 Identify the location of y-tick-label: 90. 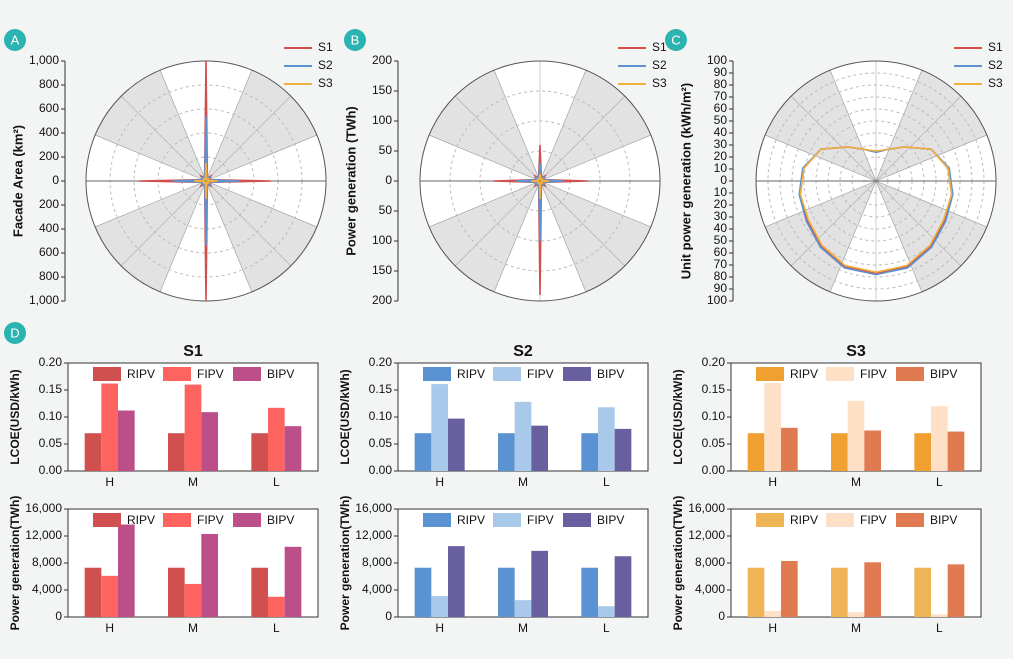
(721, 288).